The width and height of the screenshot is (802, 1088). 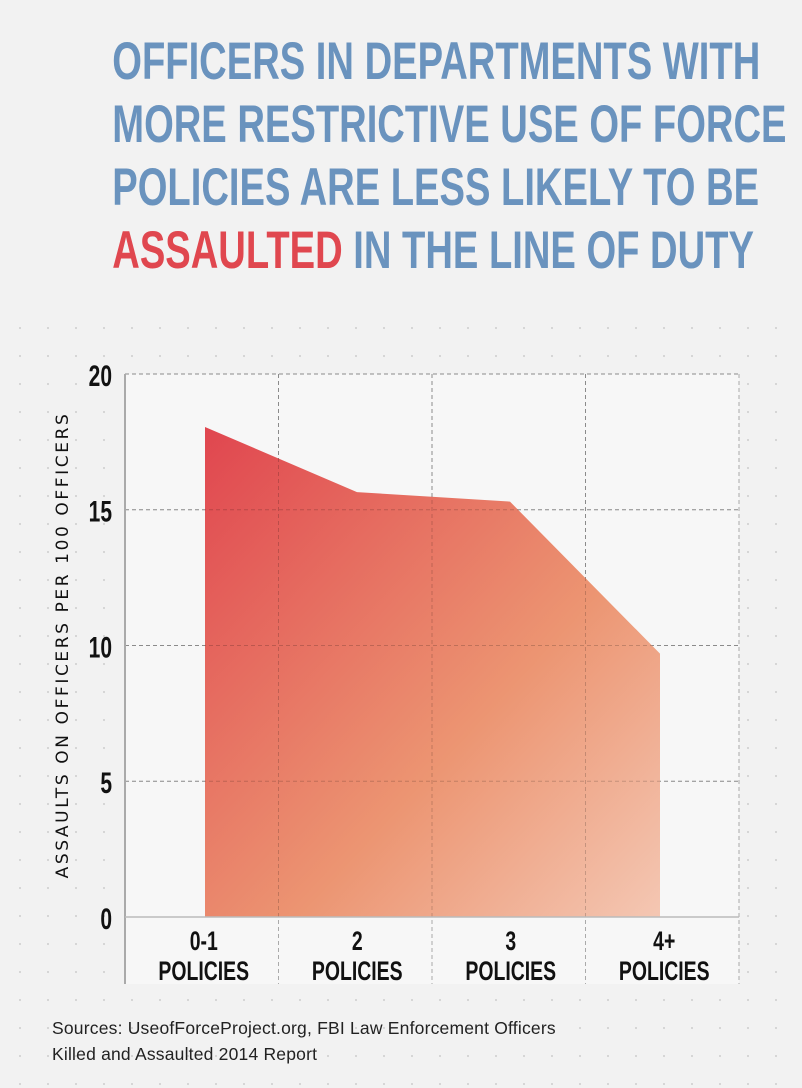 I want to click on x-tick-label: 2, so click(x=357, y=941).